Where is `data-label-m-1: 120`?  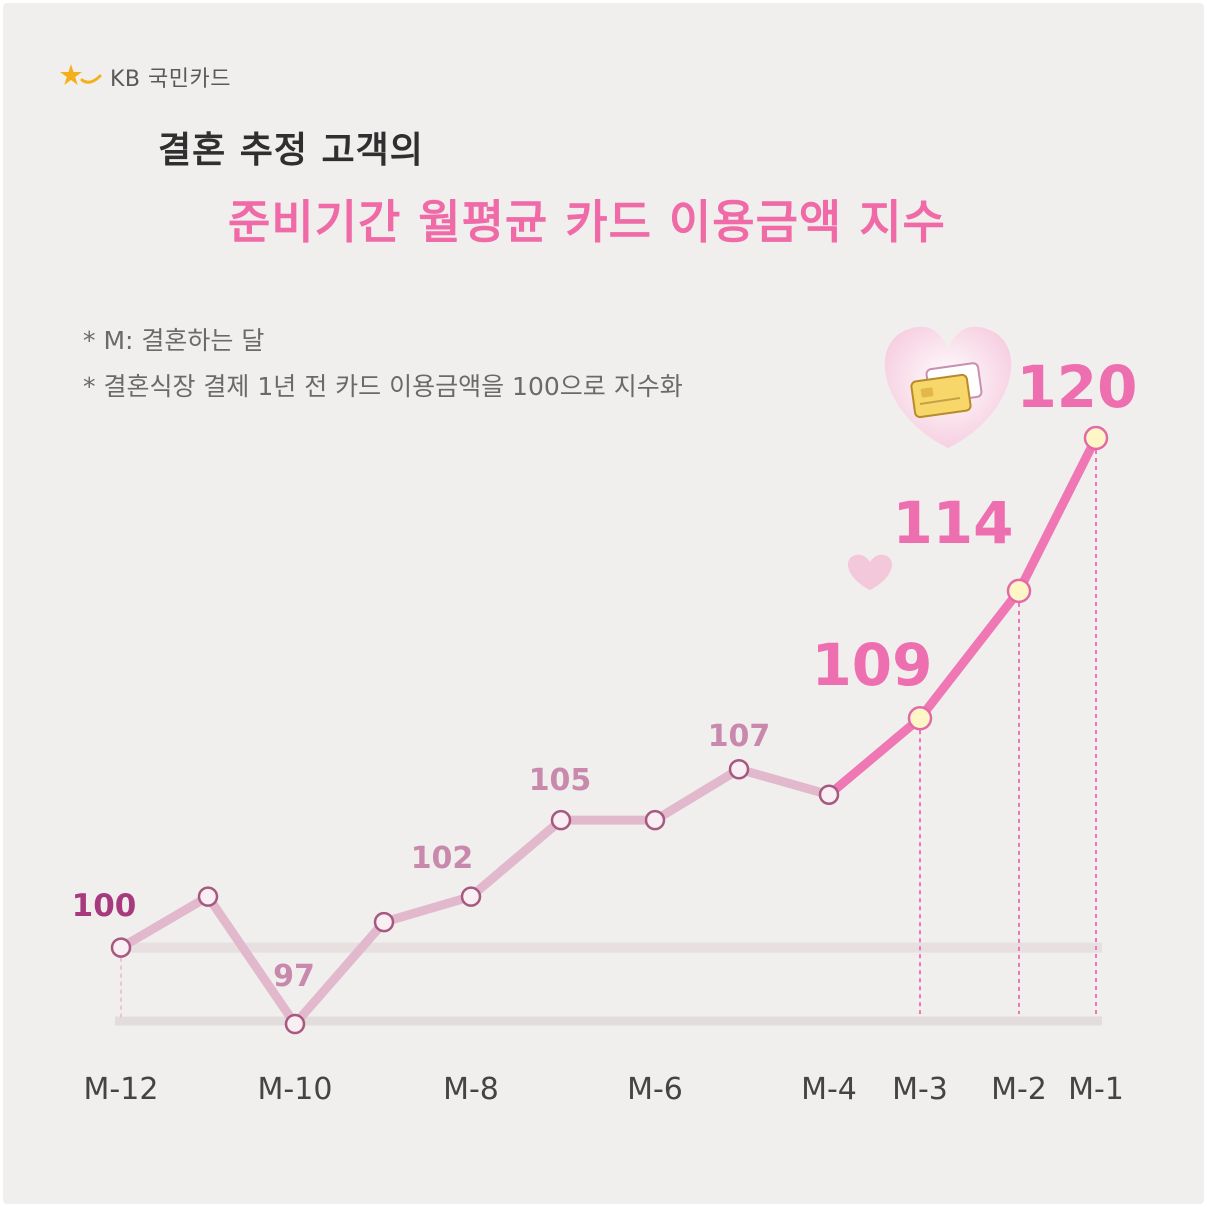
data-label-m-1: 120 is located at coordinates (1076, 387).